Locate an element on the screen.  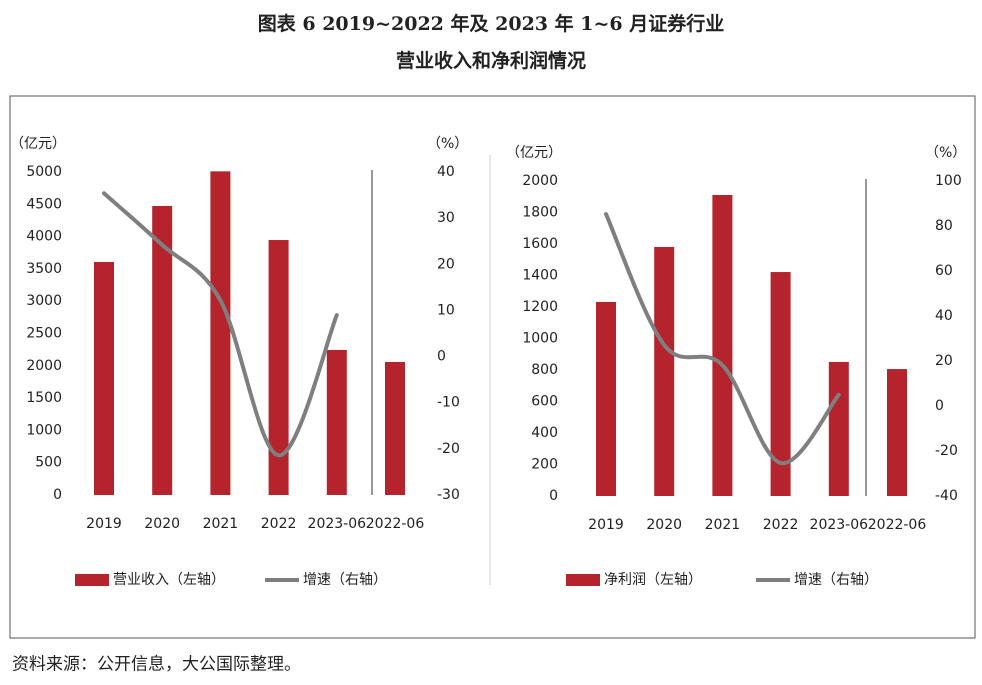
y2-tick-label: 100 is located at coordinates (948, 181).